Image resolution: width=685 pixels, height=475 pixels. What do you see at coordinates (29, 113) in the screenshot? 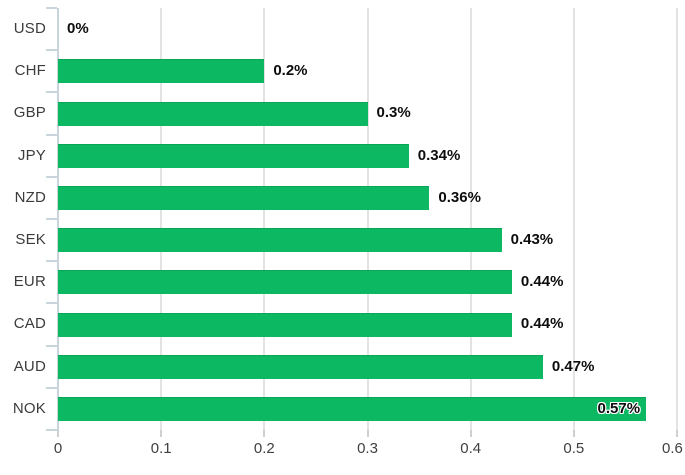
I see `category-label: GBP` at bounding box center [29, 113].